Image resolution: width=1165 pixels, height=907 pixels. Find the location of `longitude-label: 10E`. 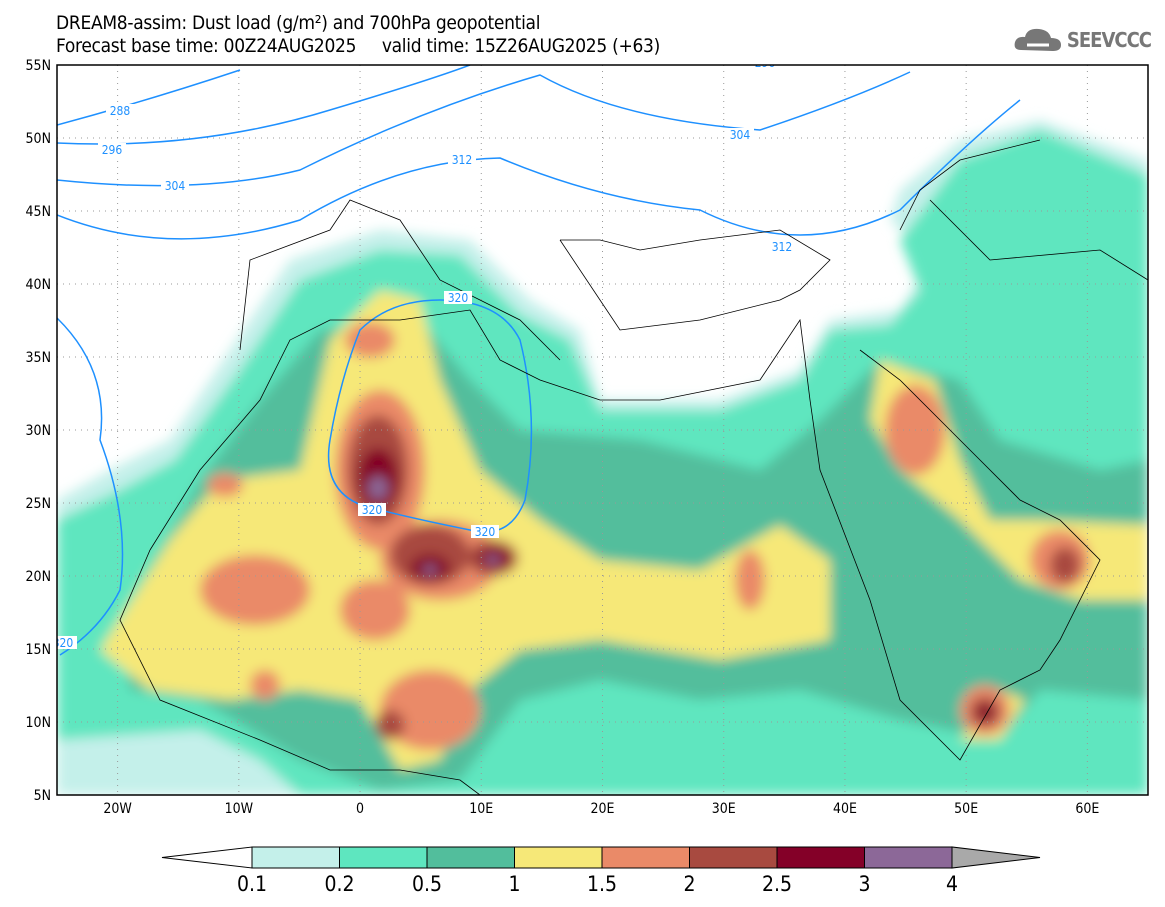

longitude-label: 10E is located at coordinates (481, 809).